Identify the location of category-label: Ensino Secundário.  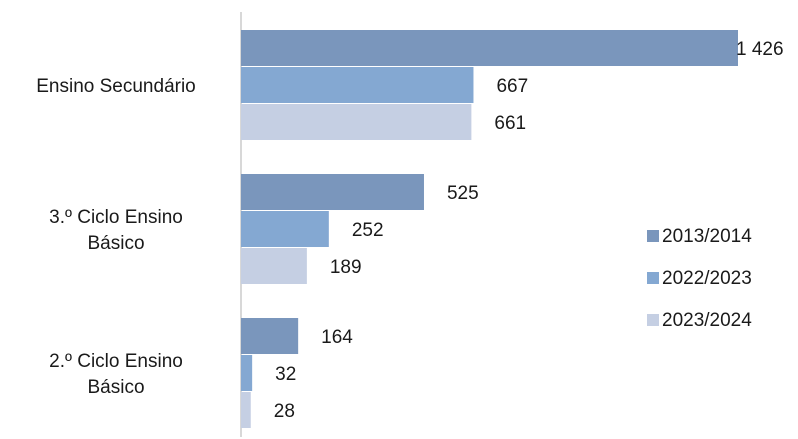
(116, 86).